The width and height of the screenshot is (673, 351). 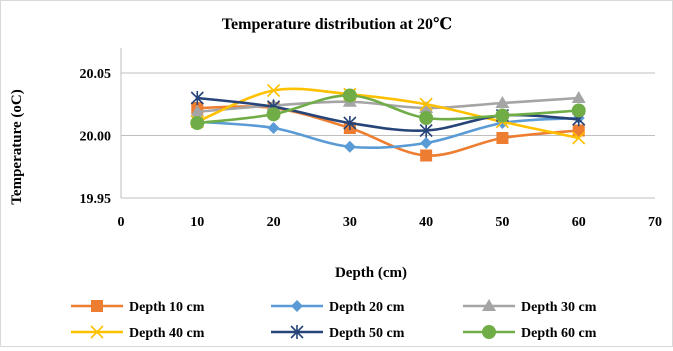 What do you see at coordinates (579, 222) in the screenshot?
I see `x-tick-label: 60` at bounding box center [579, 222].